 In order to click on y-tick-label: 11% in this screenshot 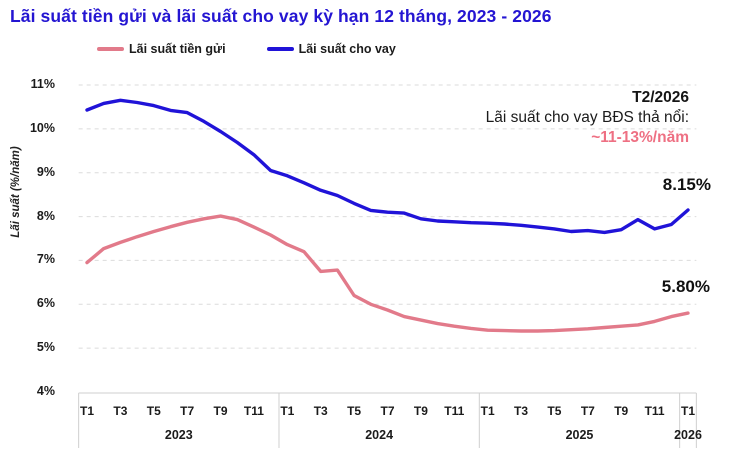, I will do `click(42, 84)`.